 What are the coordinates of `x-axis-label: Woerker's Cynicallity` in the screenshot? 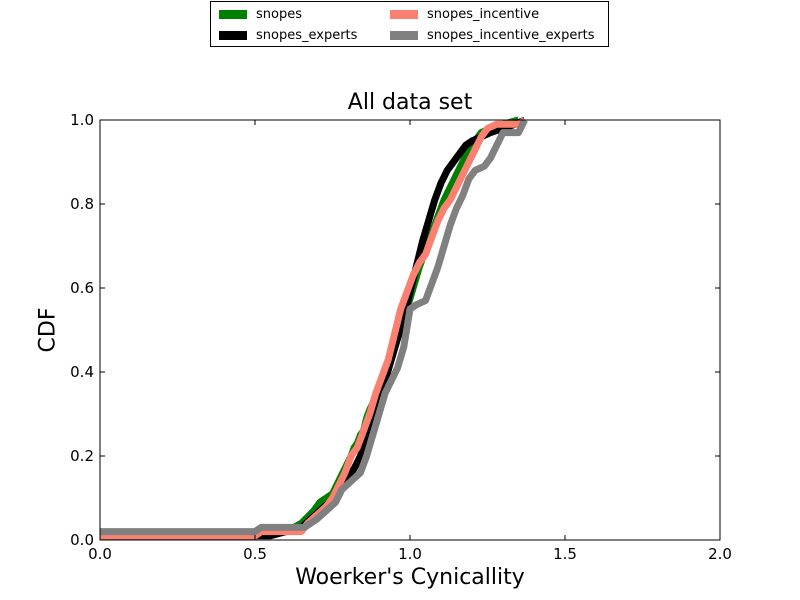 It's located at (410, 577).